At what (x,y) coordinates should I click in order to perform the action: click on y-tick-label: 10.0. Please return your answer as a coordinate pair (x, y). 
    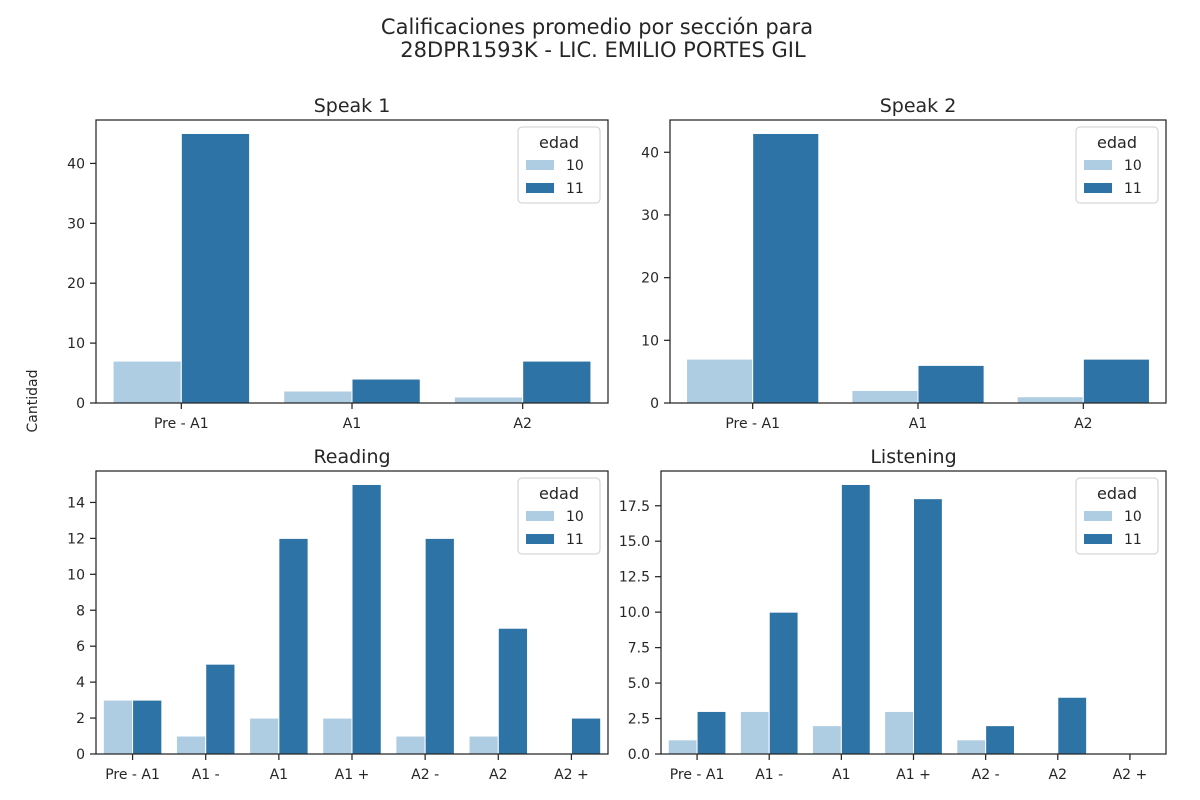
    Looking at the image, I should click on (634, 613).